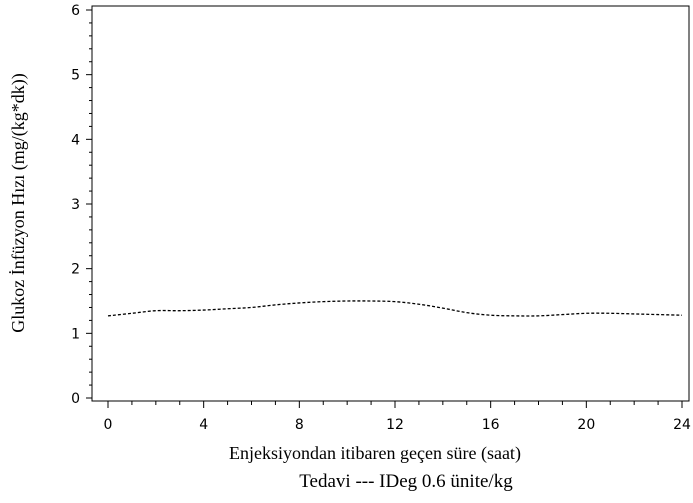 This screenshot has width=693, height=503. I want to click on x-tick-label: 16, so click(491, 425).